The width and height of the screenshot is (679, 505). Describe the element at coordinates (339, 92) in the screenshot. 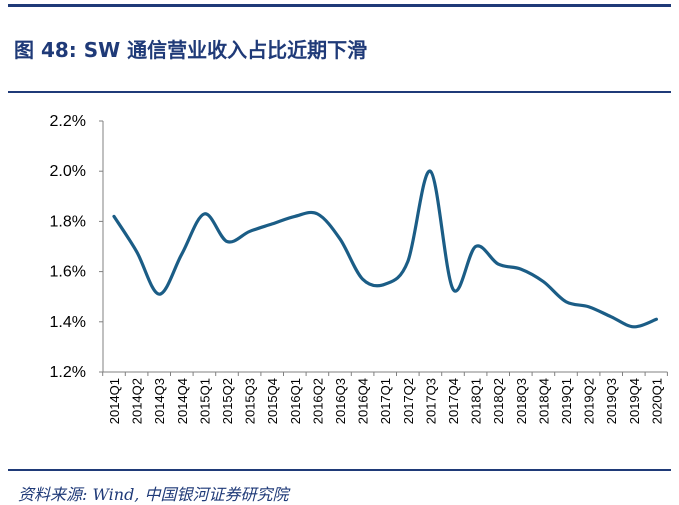

I see `title-rule` at that location.